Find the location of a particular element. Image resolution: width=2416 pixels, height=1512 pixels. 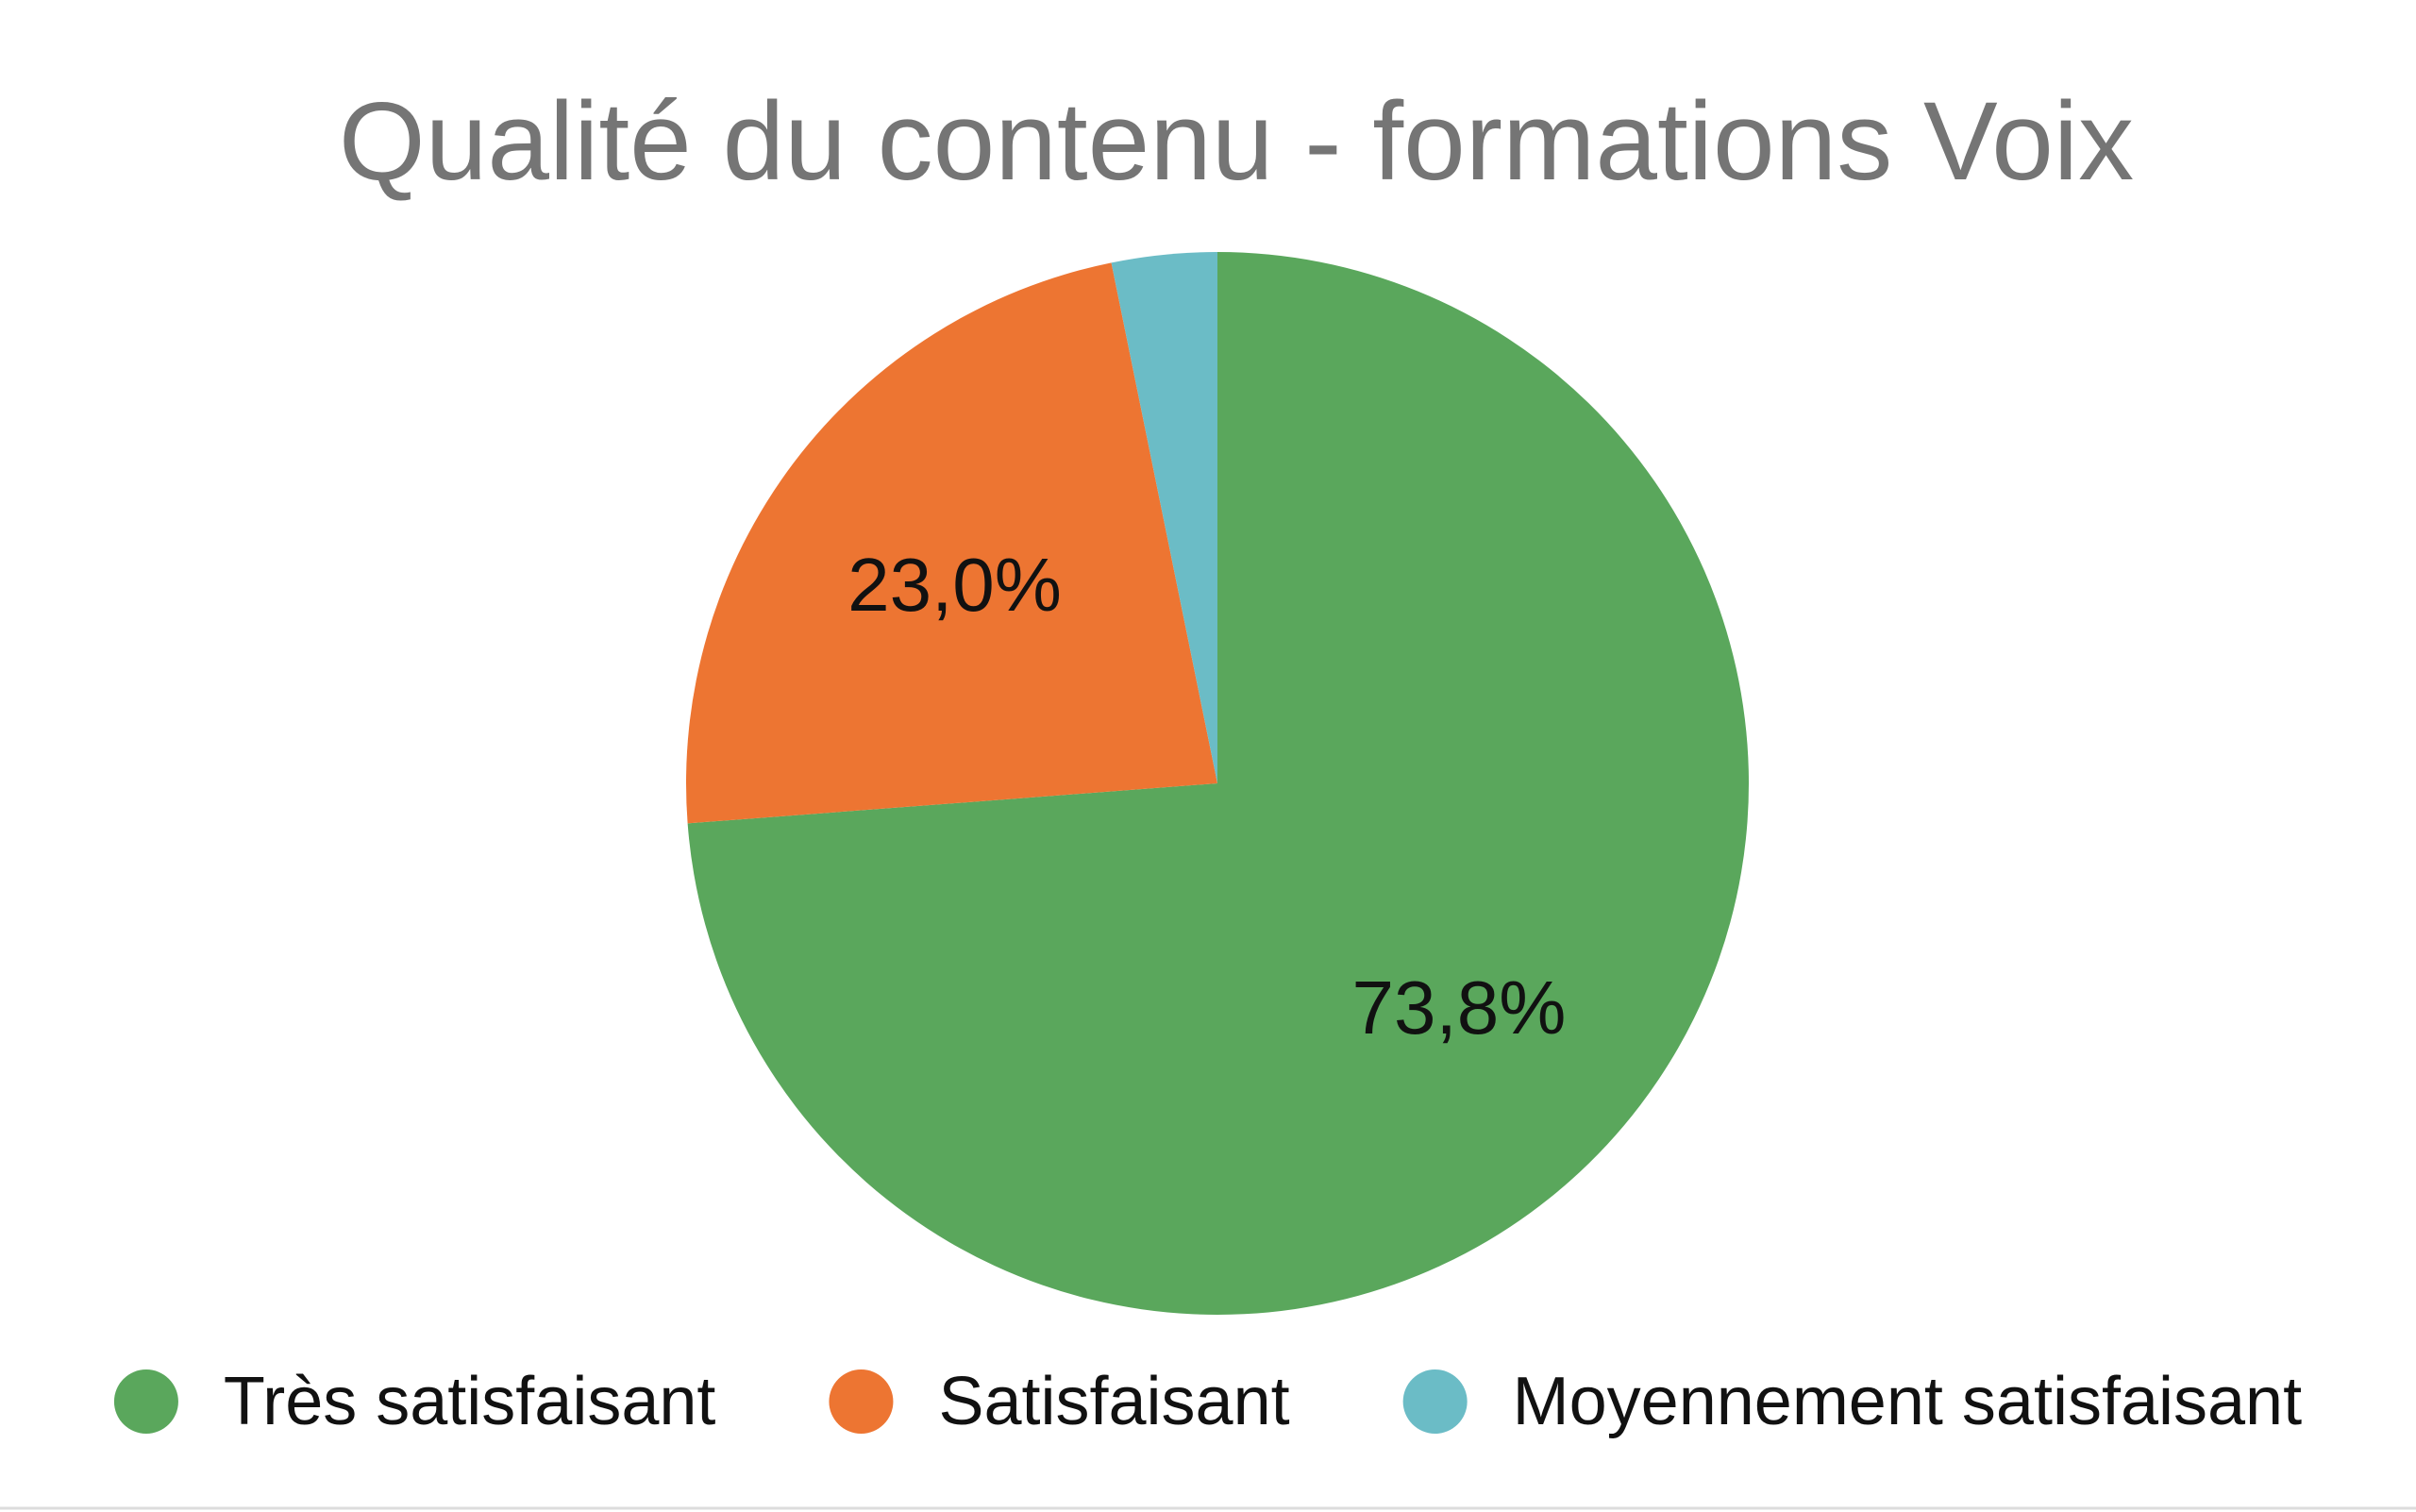

legend-label: Très satisfaisant is located at coordinates (470, 1401).